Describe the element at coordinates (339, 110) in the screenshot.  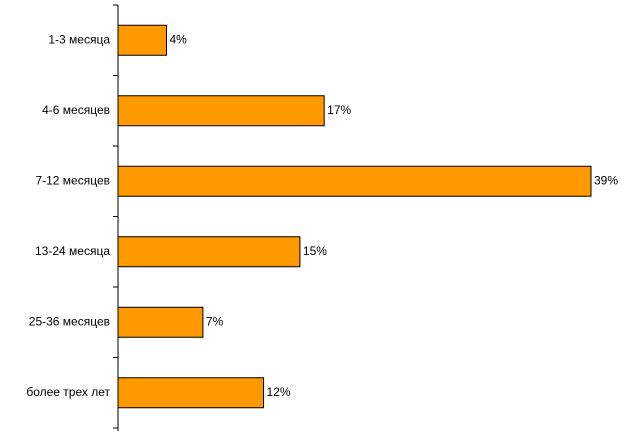
I see `value-label: 17%` at that location.